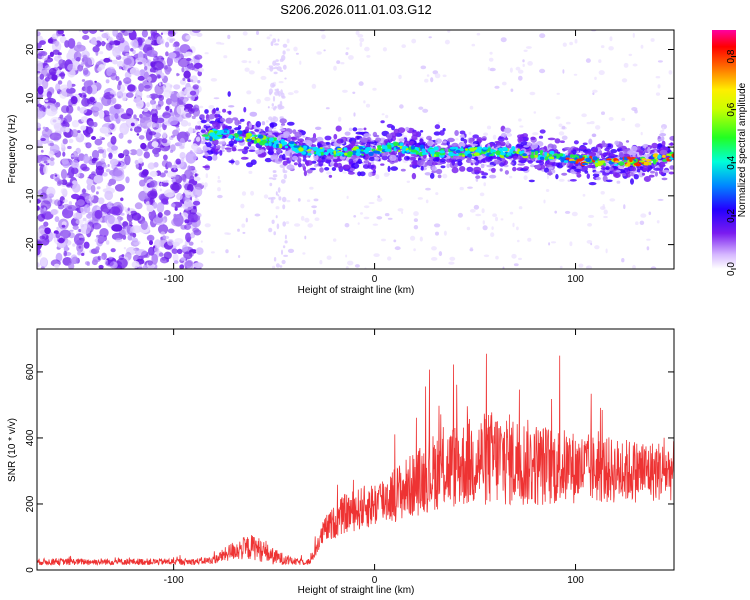 The width and height of the screenshot is (750, 600). What do you see at coordinates (30, 98) in the screenshot?
I see `spectrogram-y-tick-label: 10` at bounding box center [30, 98].